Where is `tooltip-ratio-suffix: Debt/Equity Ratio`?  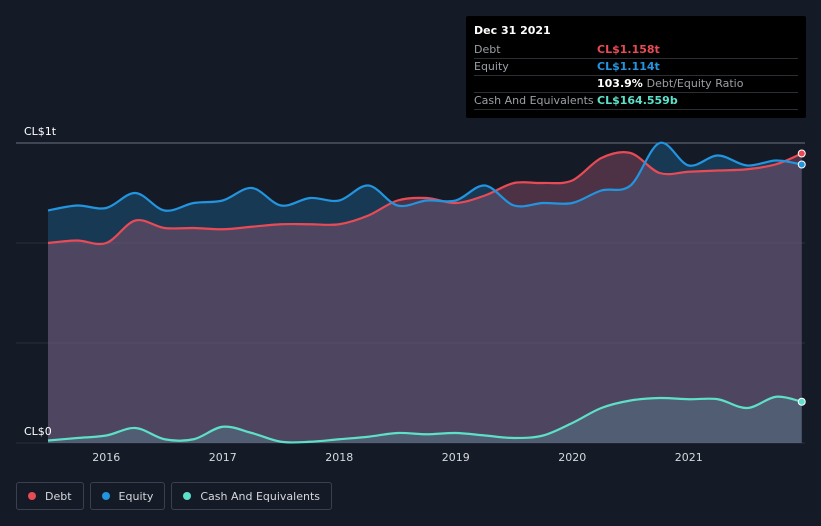
tooltip-ratio-suffix: Debt/Equity Ratio is located at coordinates (695, 83).